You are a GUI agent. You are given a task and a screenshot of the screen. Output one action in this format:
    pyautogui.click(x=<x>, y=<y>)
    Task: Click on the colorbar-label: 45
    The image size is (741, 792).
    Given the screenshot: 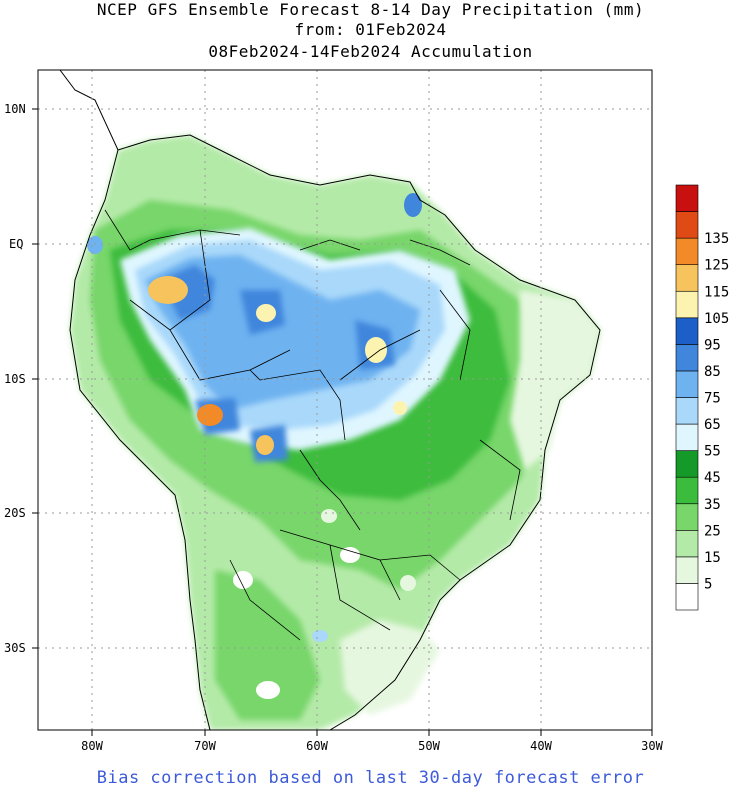 What is the action you would take?
    pyautogui.click(x=712, y=478)
    